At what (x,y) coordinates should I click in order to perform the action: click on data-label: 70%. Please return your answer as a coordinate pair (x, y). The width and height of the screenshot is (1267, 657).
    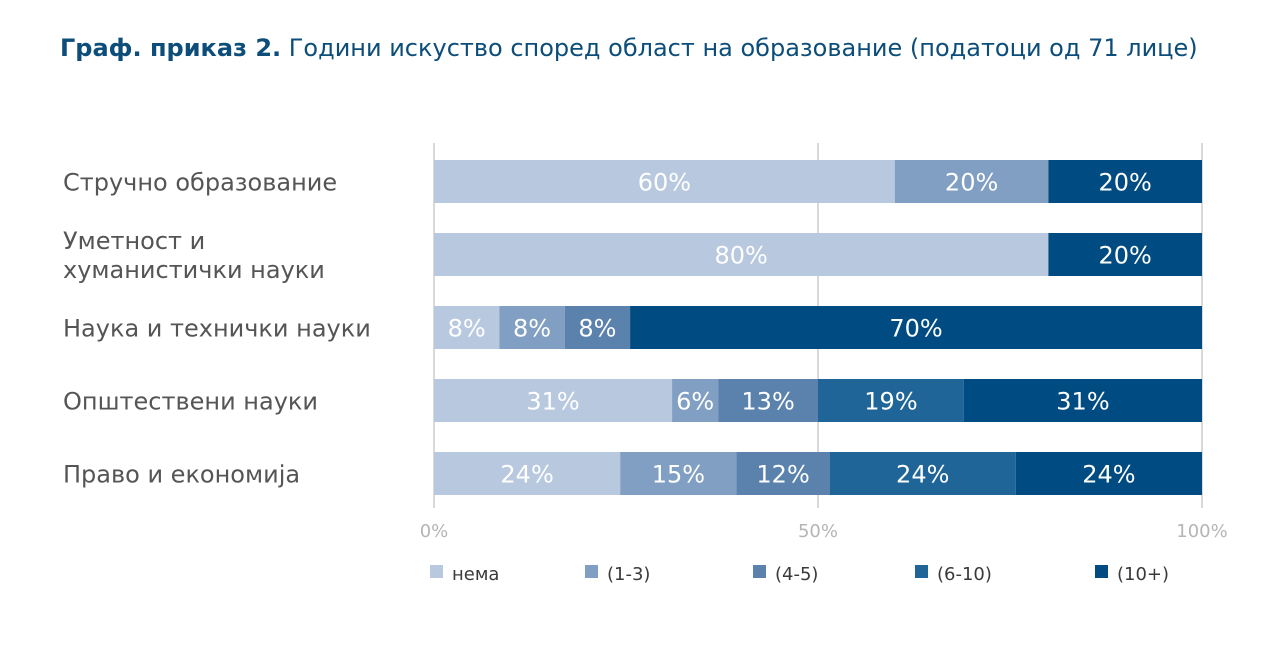
    Looking at the image, I should click on (915, 329).